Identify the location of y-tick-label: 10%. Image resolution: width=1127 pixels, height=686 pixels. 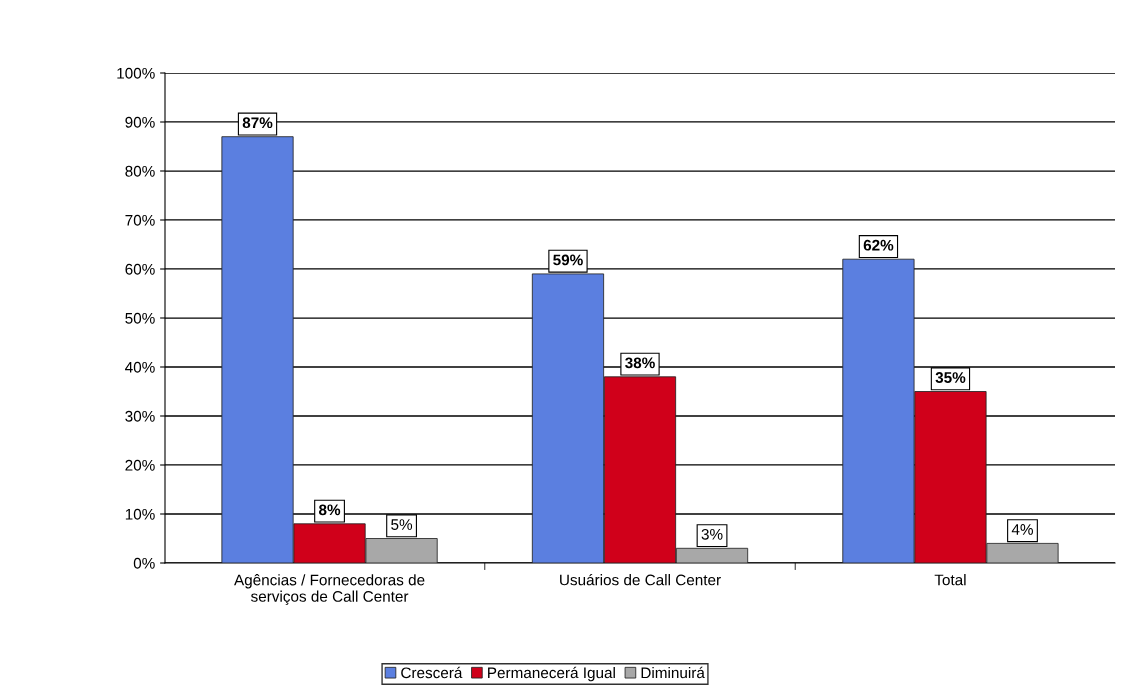
(140, 514).